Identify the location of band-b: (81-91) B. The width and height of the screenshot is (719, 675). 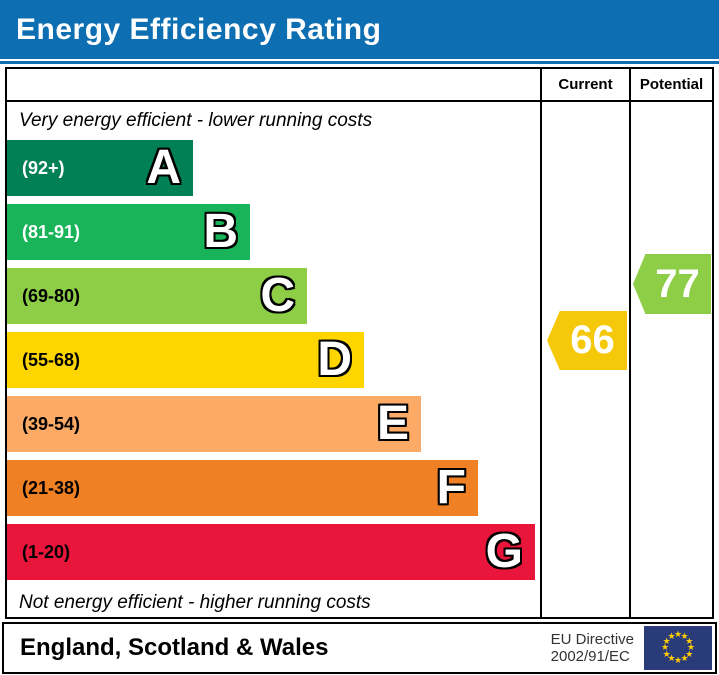
(128, 232).